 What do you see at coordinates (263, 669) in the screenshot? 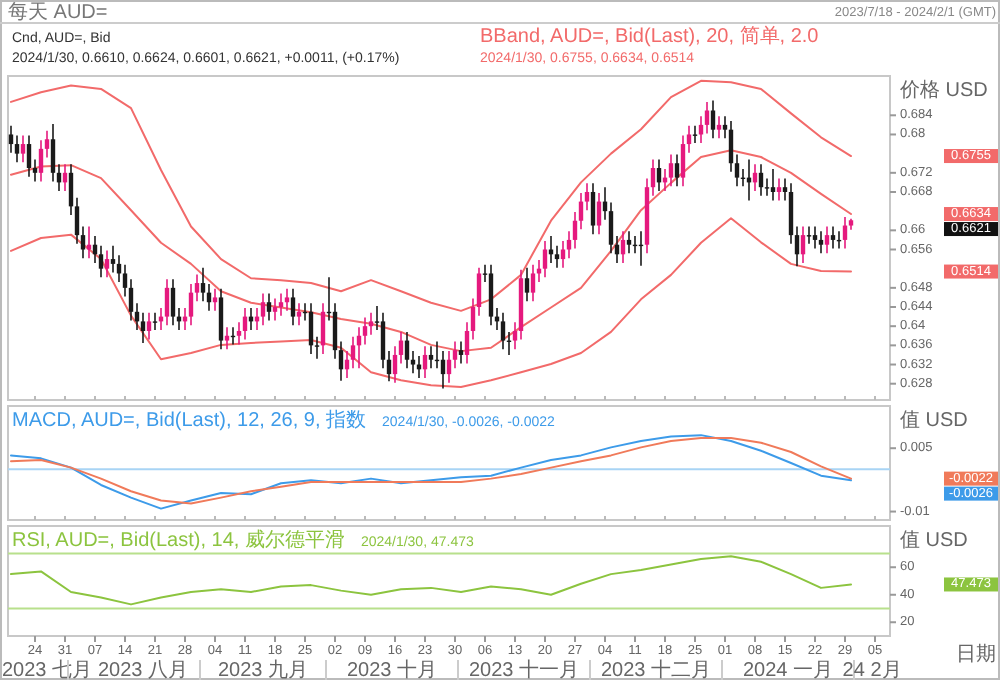
I see `text: 2023 九月` at bounding box center [263, 669].